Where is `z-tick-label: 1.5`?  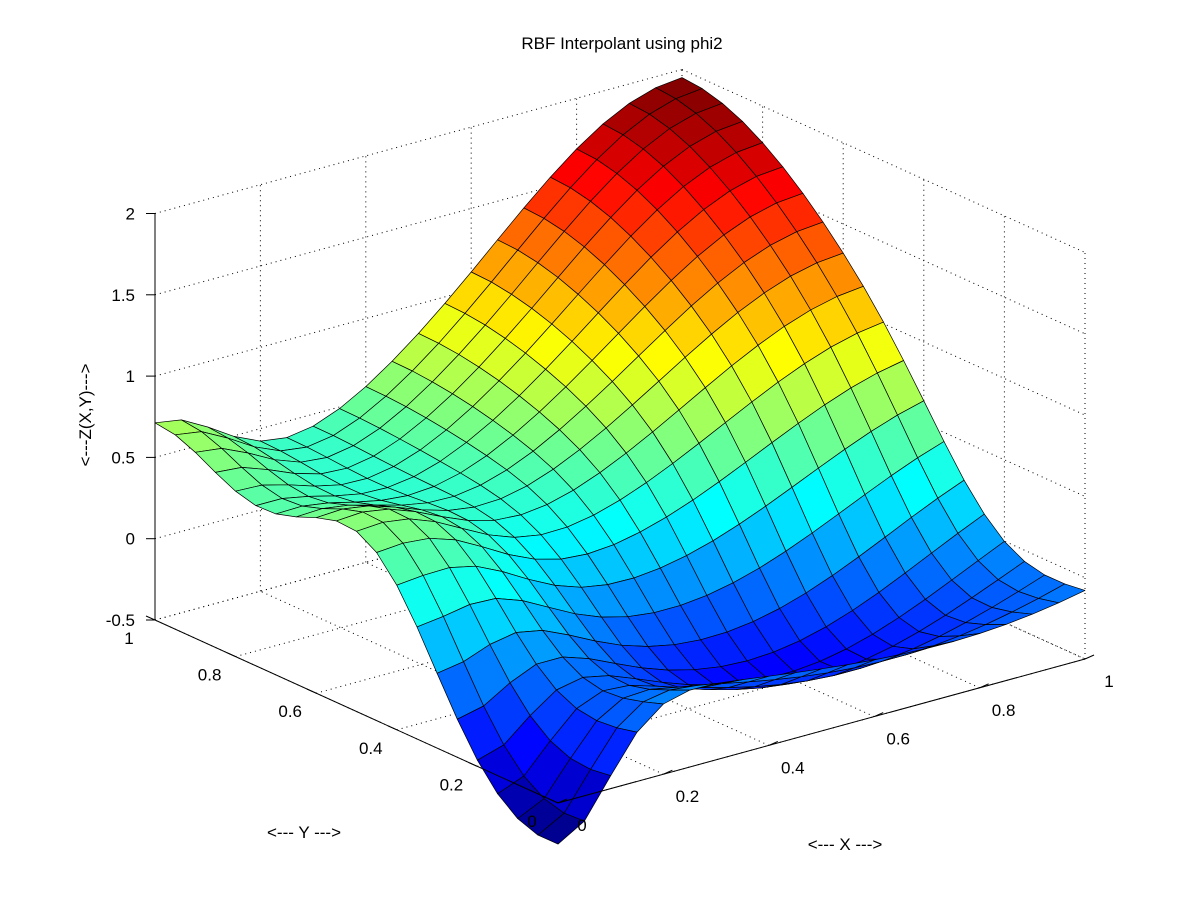
z-tick-label: 1.5 is located at coordinates (123, 295).